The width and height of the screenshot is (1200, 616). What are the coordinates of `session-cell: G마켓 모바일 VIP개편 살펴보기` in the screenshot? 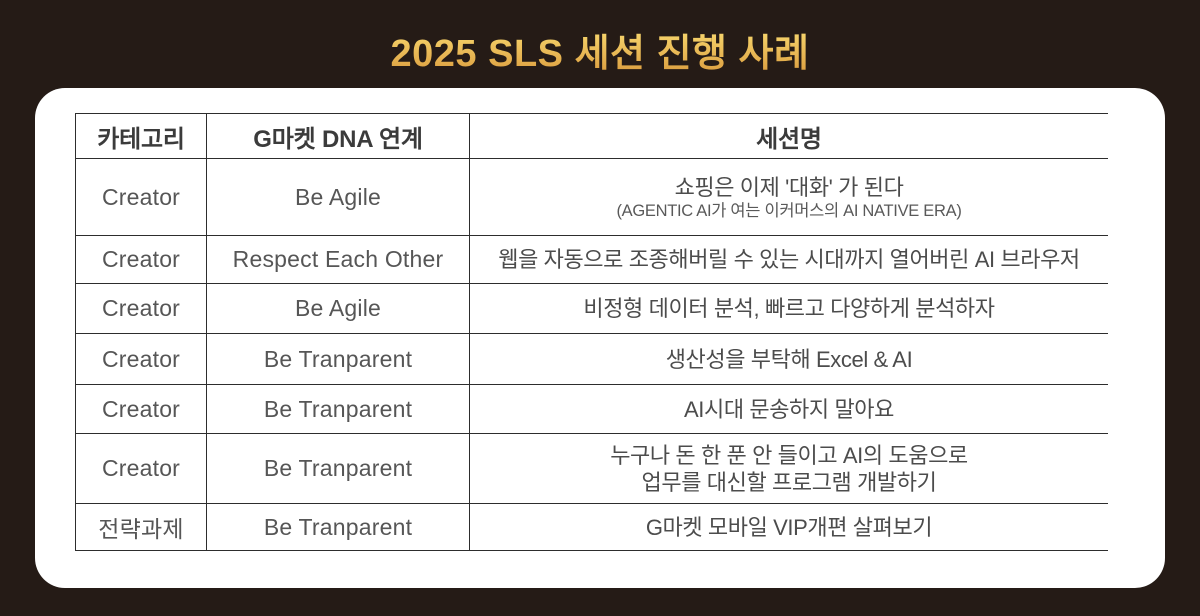 It's located at (789, 527).